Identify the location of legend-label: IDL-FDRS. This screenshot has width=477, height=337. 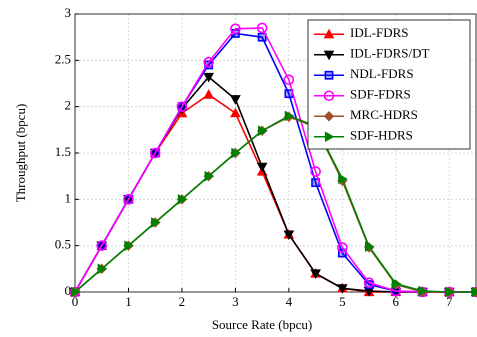
(379, 32).